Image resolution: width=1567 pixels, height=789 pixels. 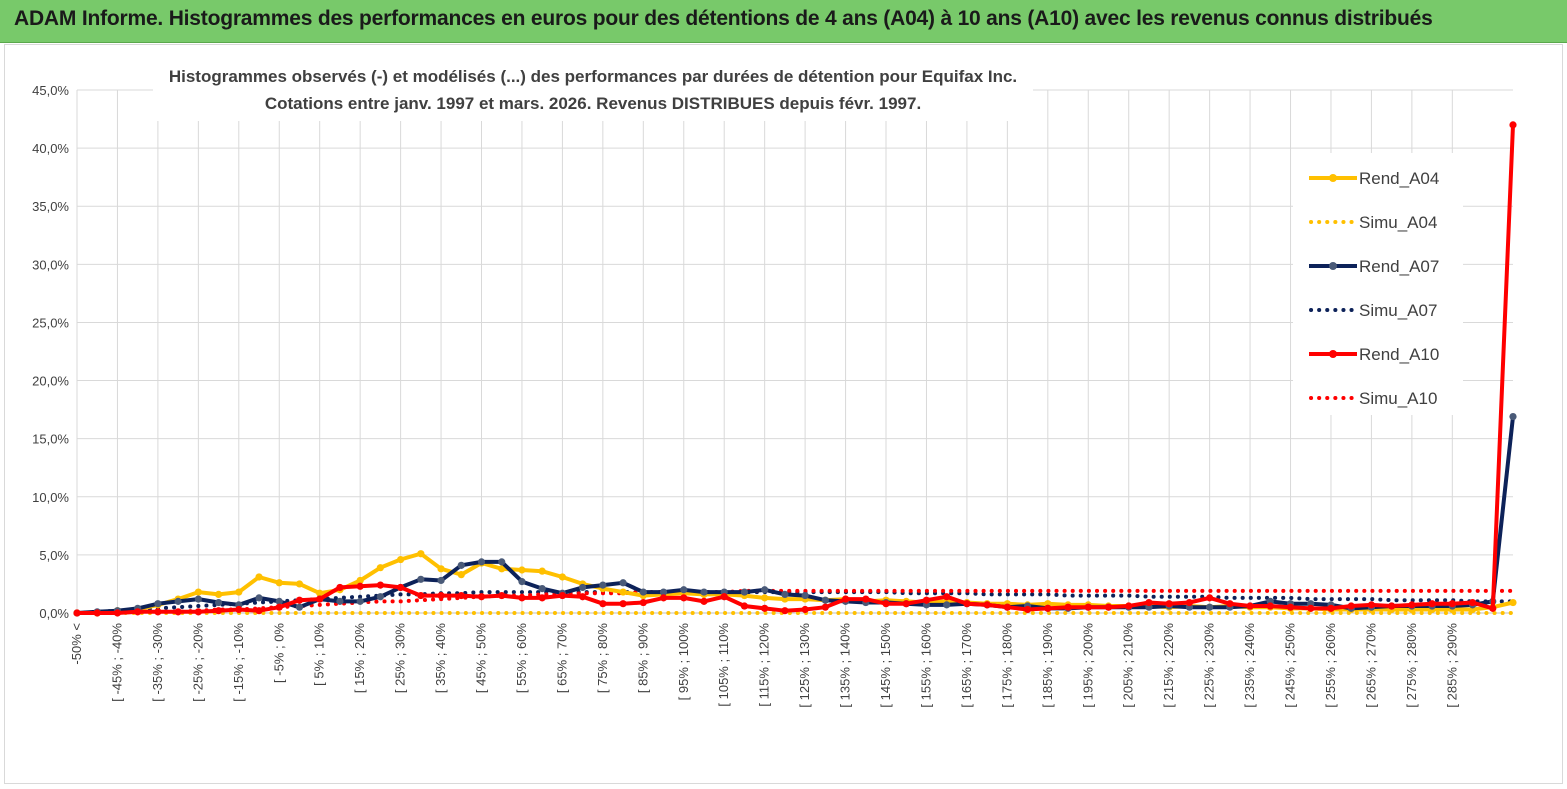 What do you see at coordinates (1398, 398) in the screenshot?
I see `legend-label-Simu_A10: Simu_A10` at bounding box center [1398, 398].